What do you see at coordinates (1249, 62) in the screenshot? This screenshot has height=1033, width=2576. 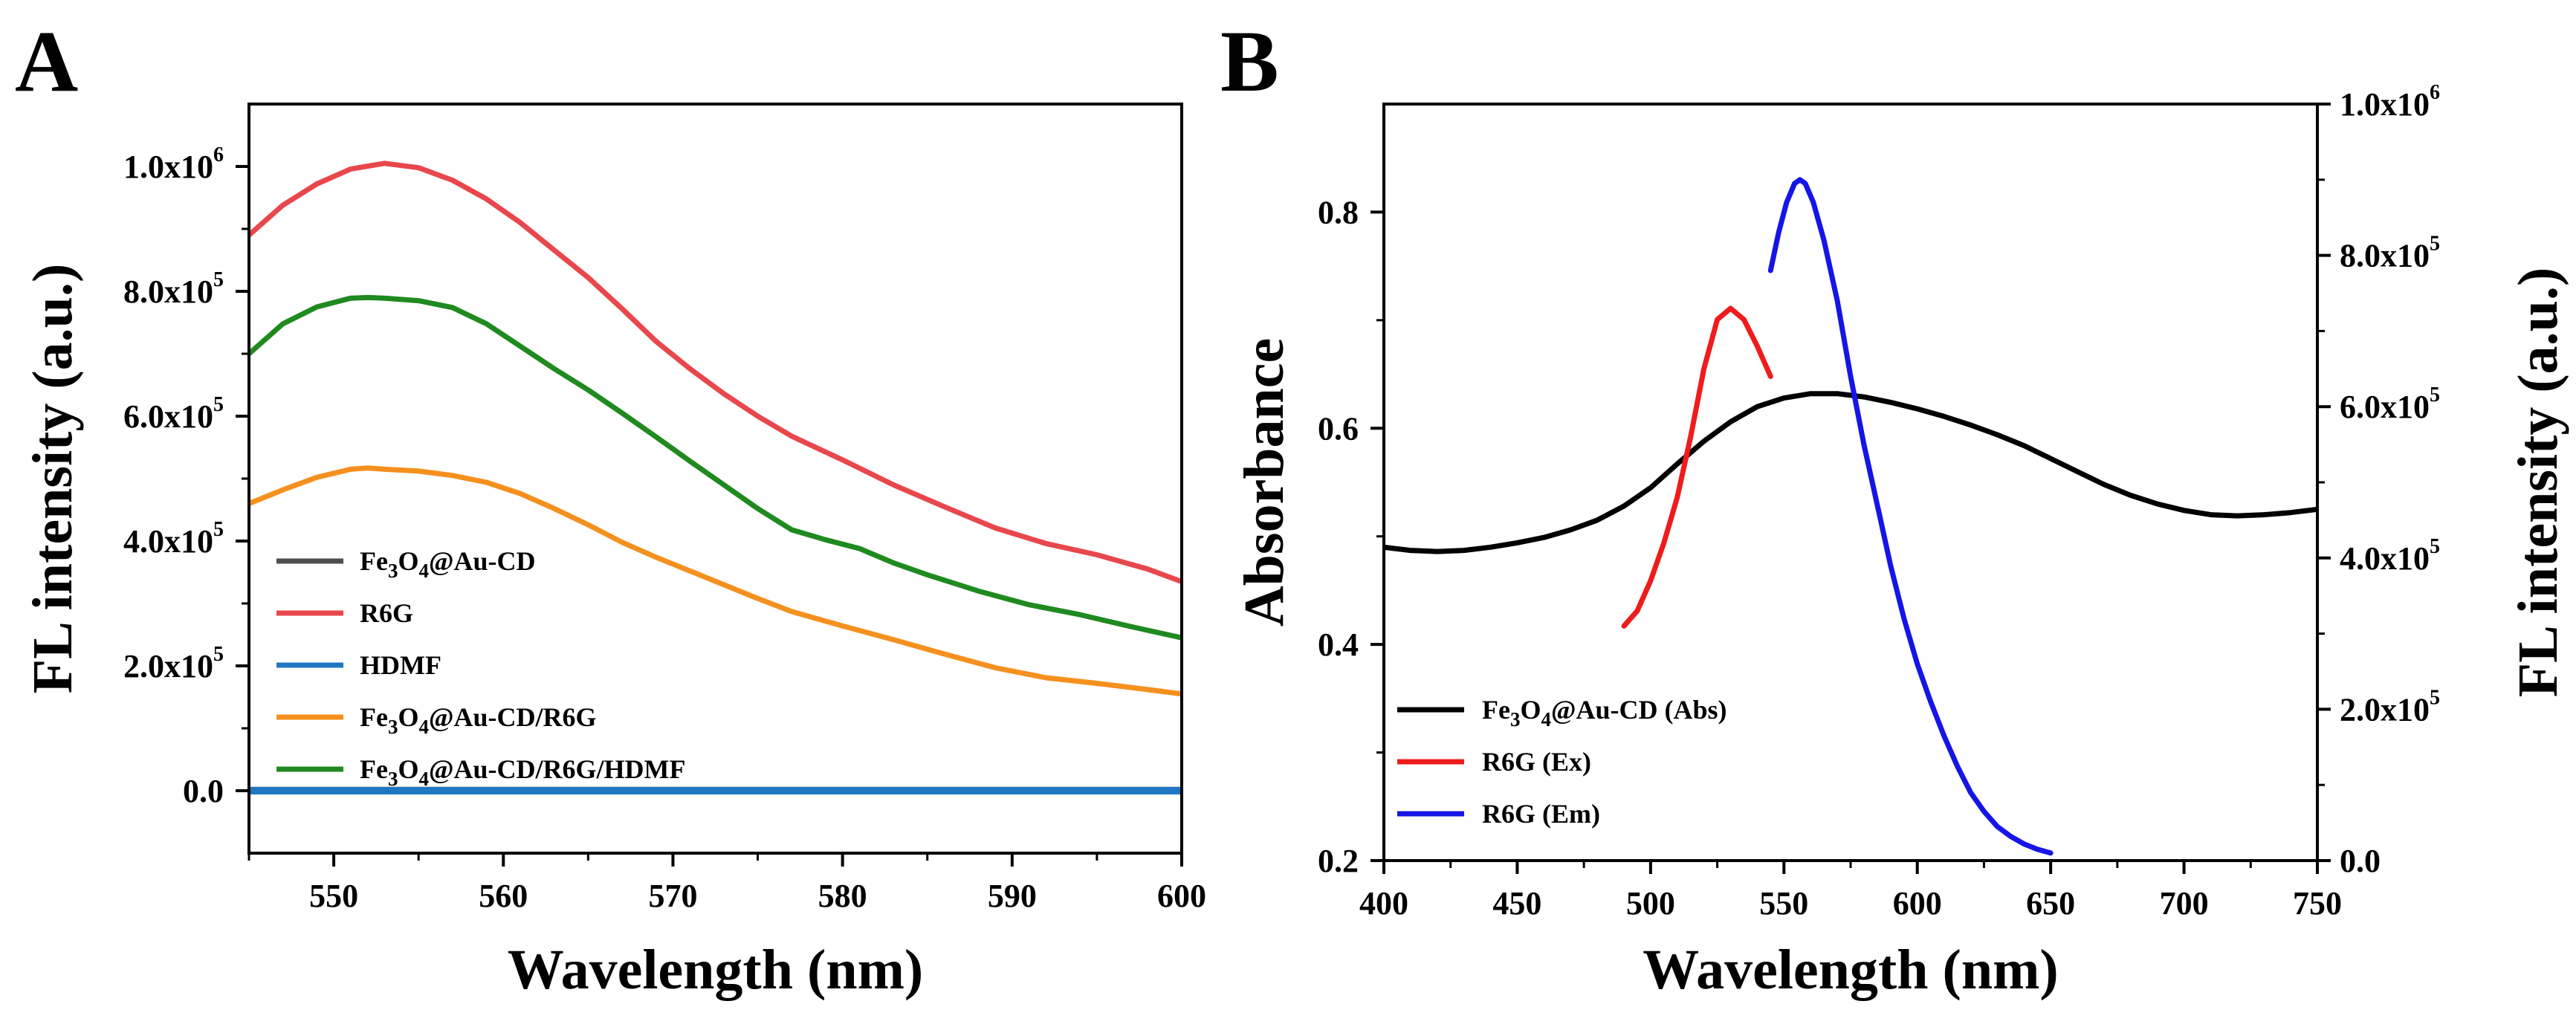 I see `panel-letter: B` at bounding box center [1249, 62].